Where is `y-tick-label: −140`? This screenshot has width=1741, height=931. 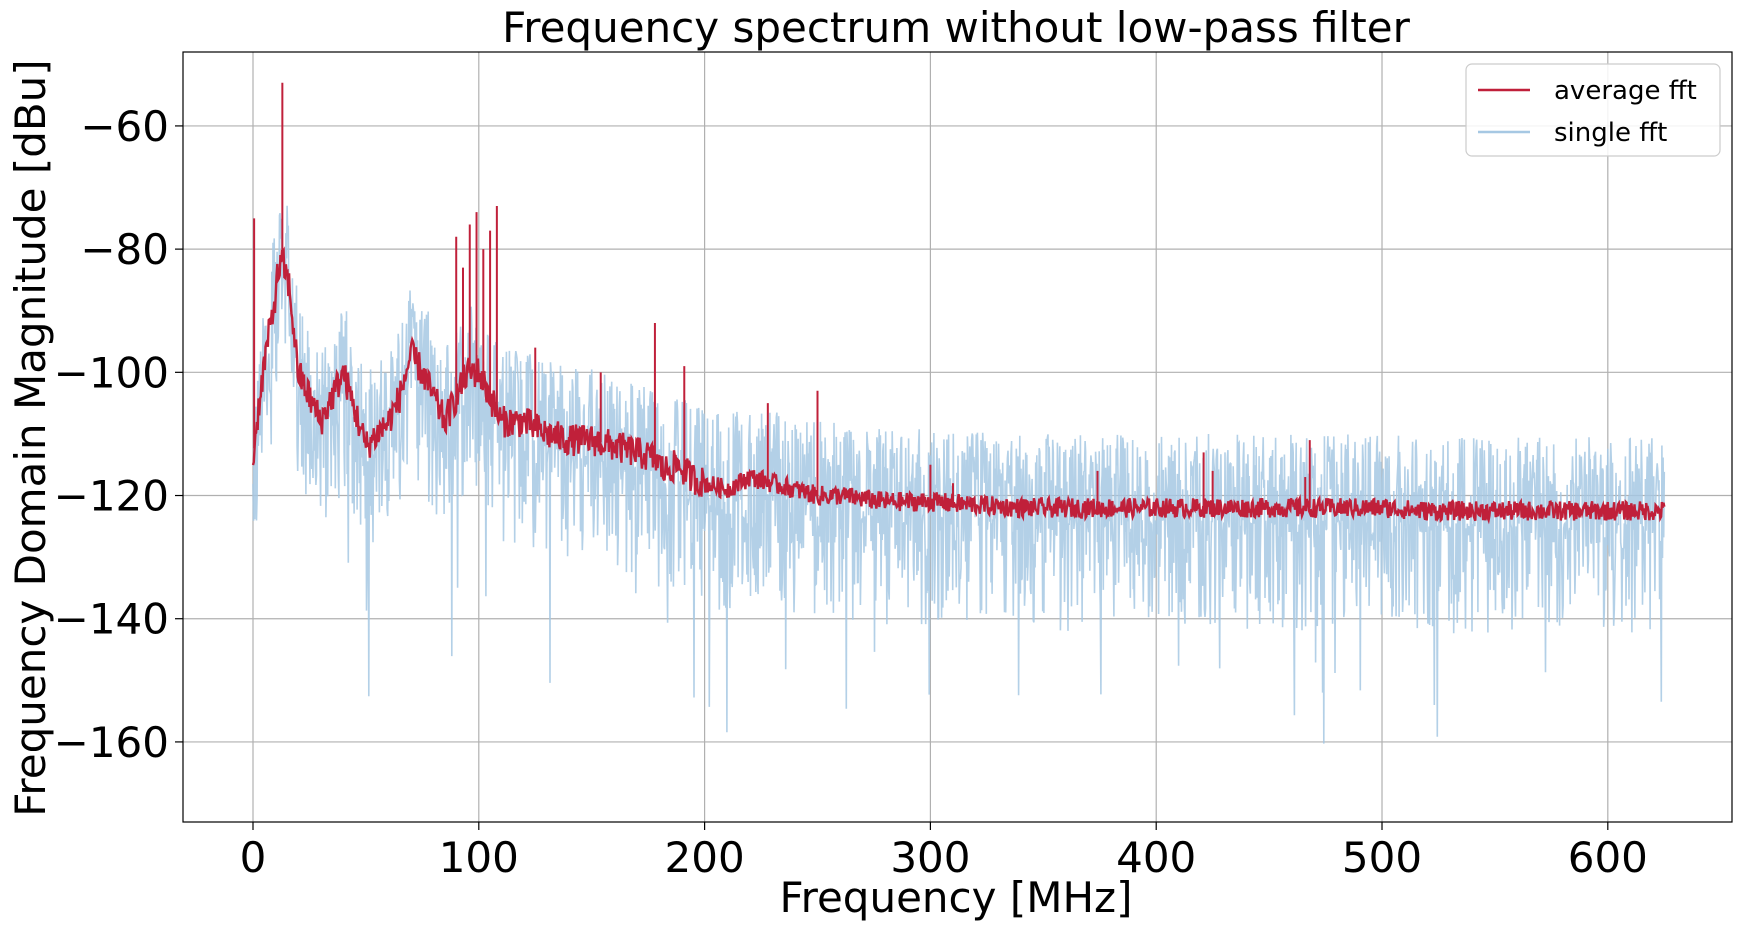
y-tick-label: −140 is located at coordinates (111, 619).